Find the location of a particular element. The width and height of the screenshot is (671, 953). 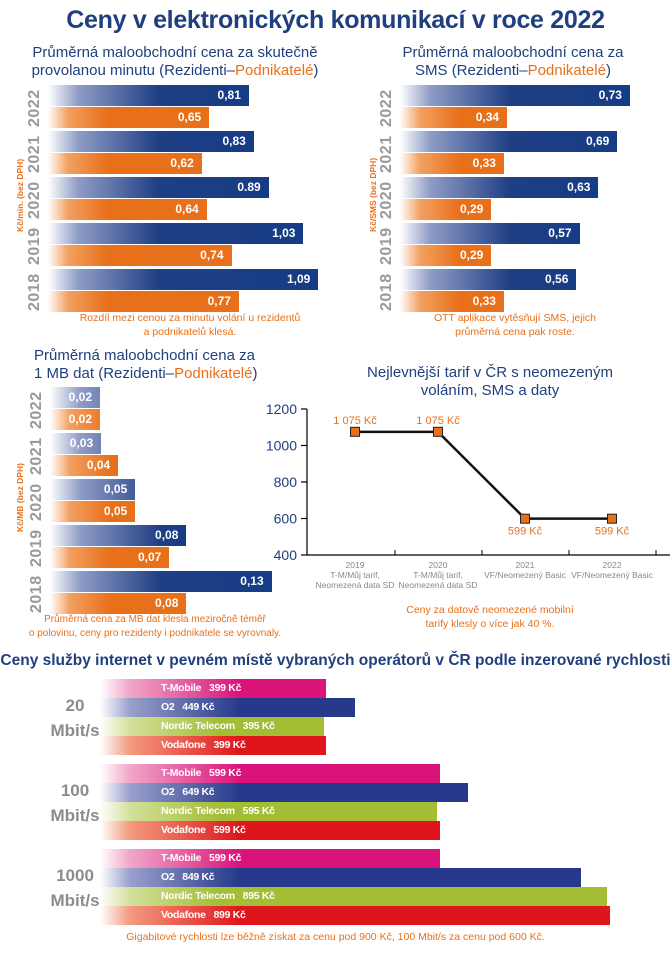

data-title-line1: Průměrná maloobchodní cena za is located at coordinates (144, 355).